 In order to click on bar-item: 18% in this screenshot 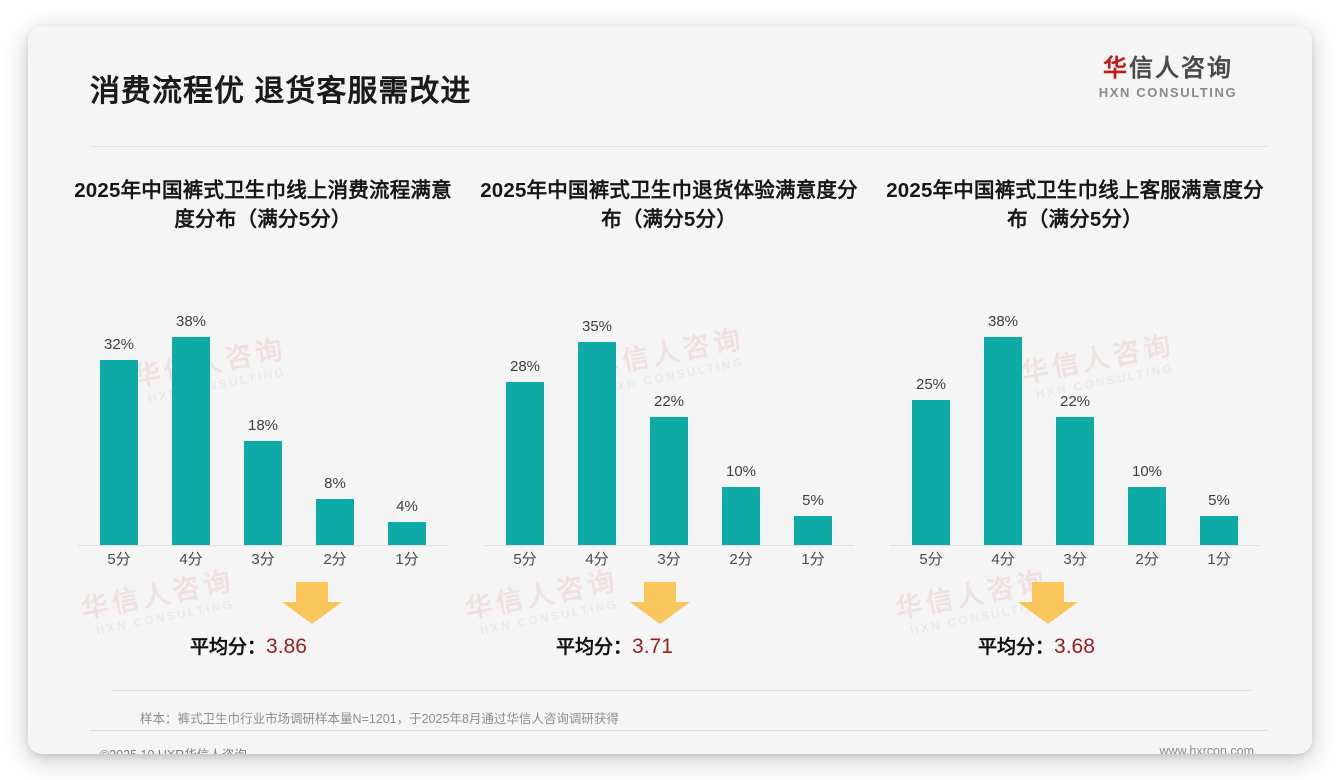, I will do `click(263, 429)`.